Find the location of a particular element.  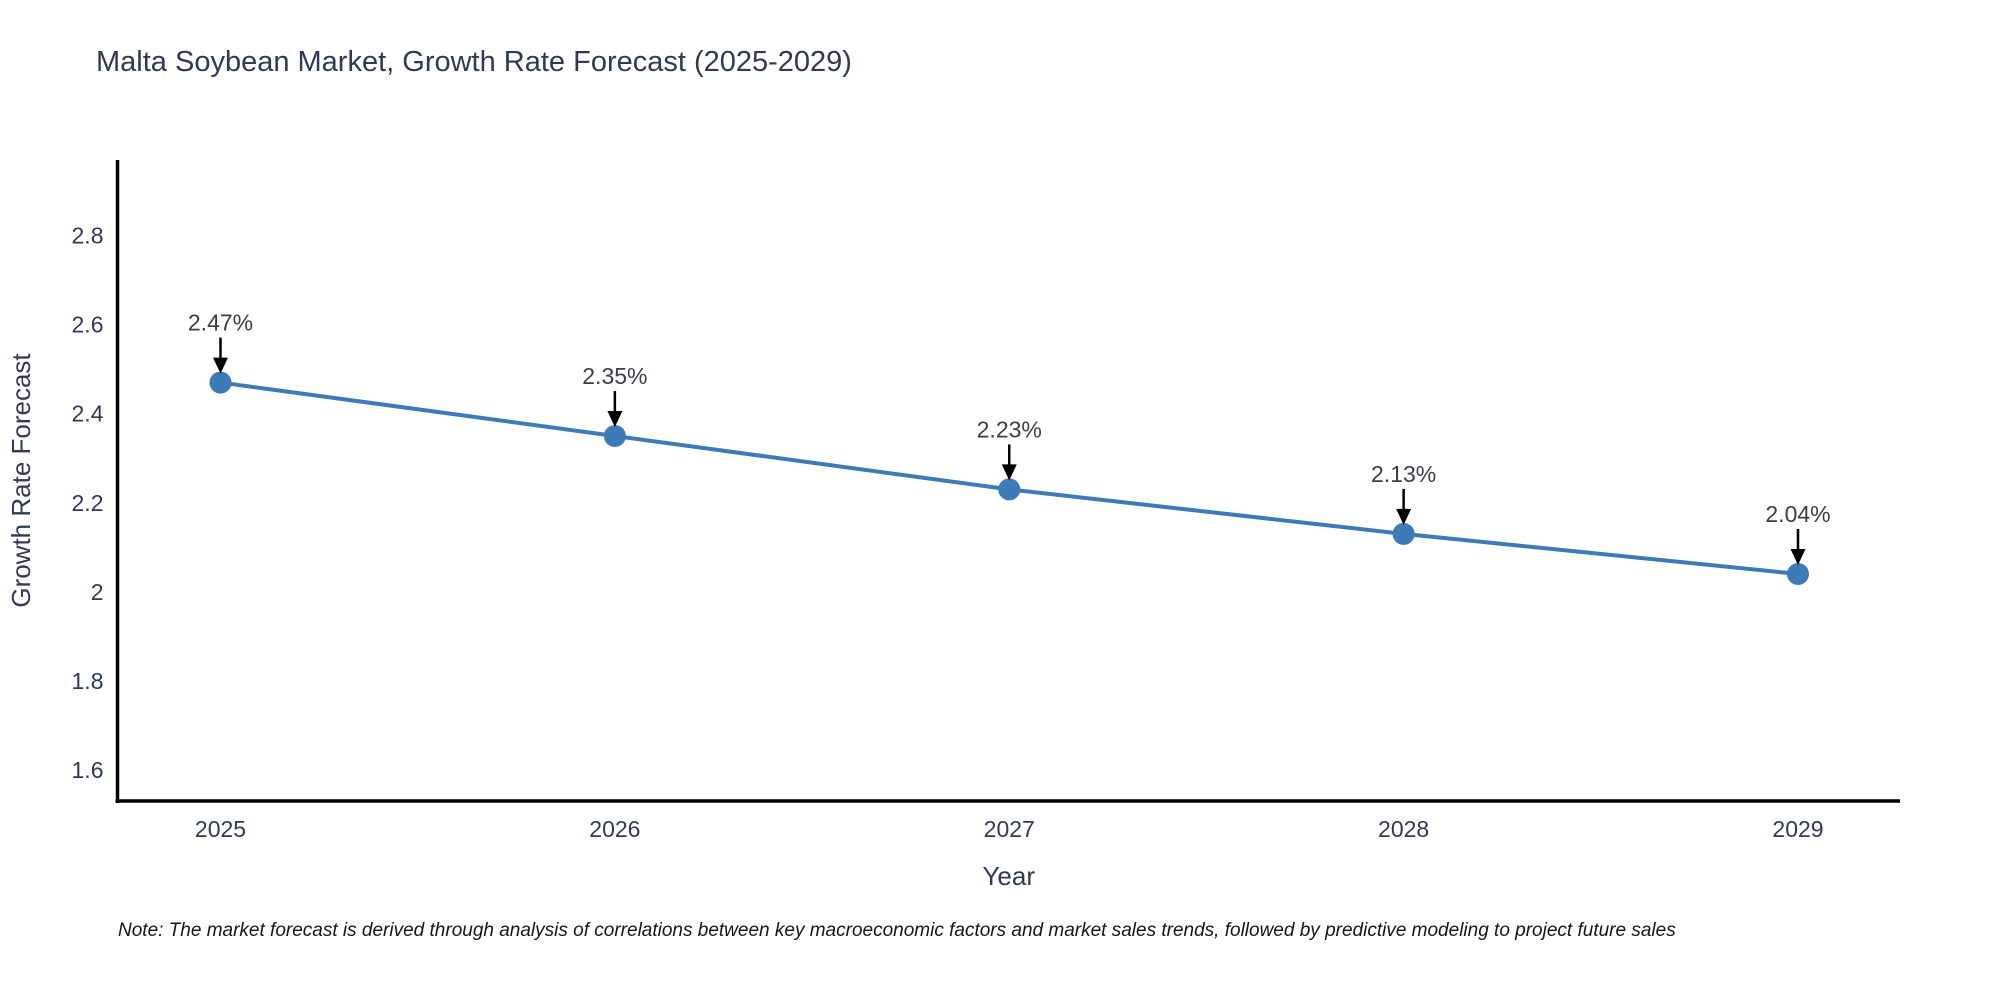

y-tick-label: 2.6 is located at coordinates (88, 325).